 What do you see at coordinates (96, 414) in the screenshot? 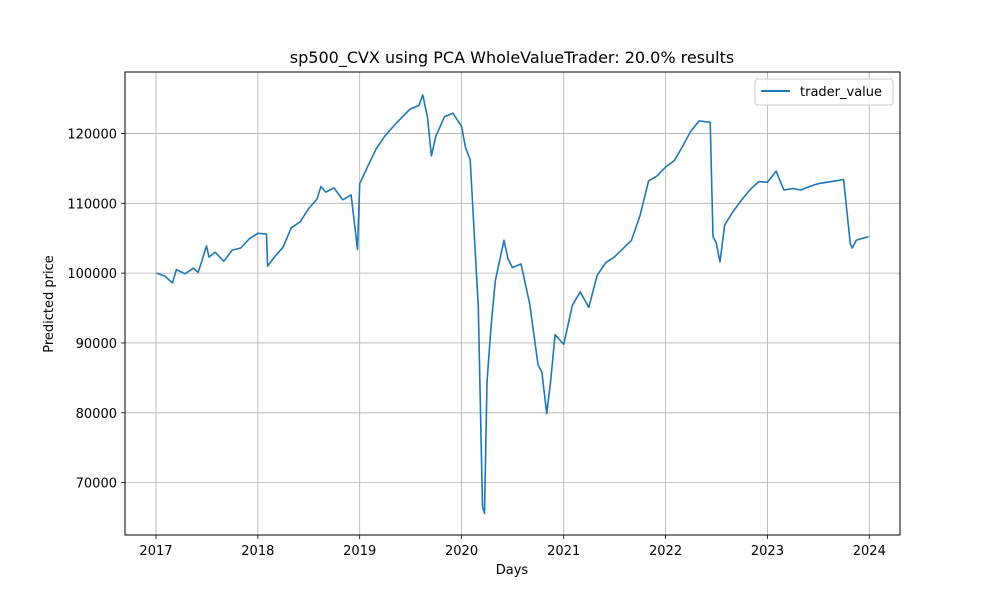
I see `y-tick-label: 80000` at bounding box center [96, 414].